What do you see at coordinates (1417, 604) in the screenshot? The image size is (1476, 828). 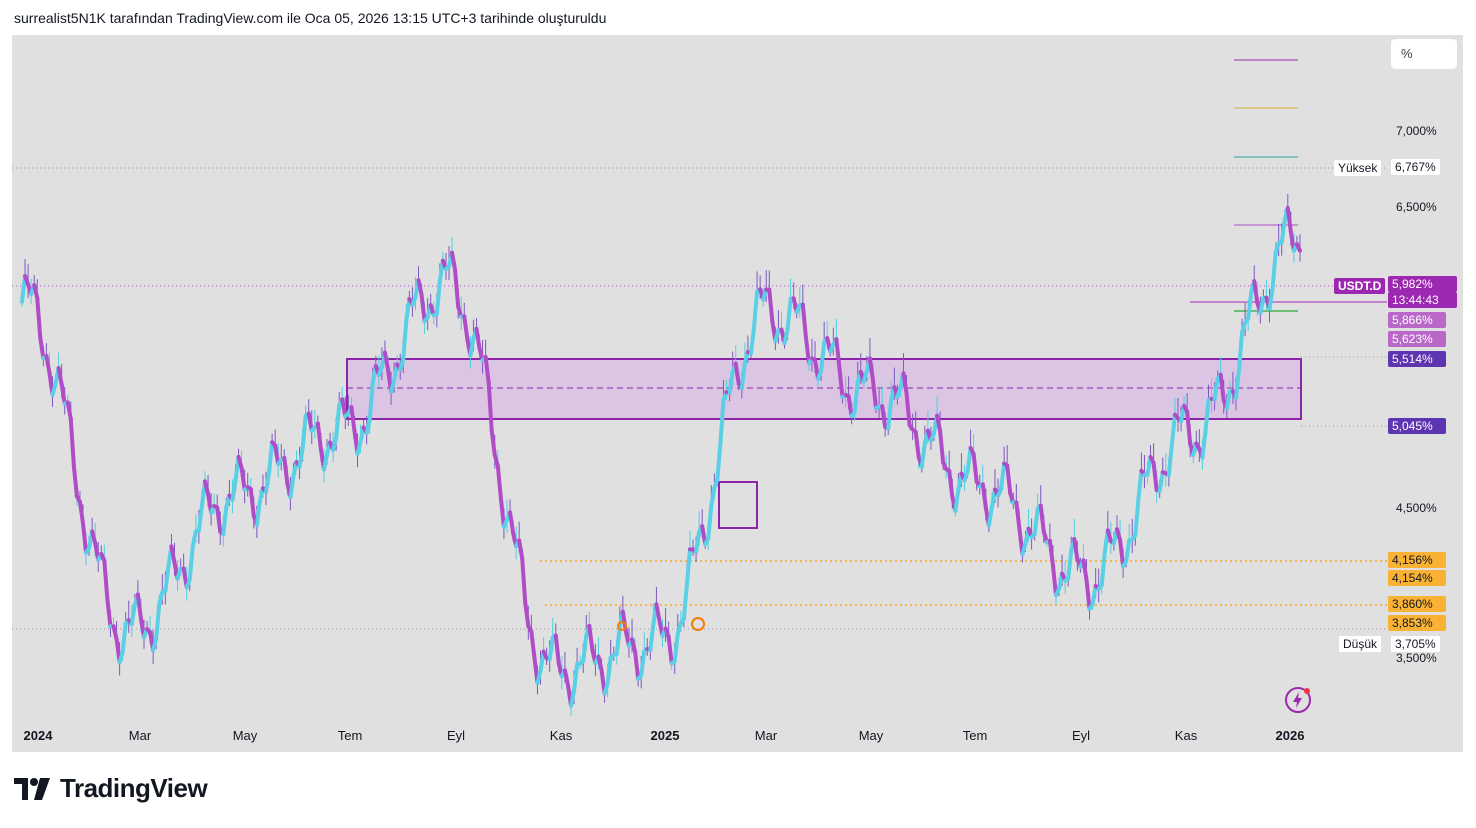 I see `support-b-tag-1: 3,860%` at bounding box center [1417, 604].